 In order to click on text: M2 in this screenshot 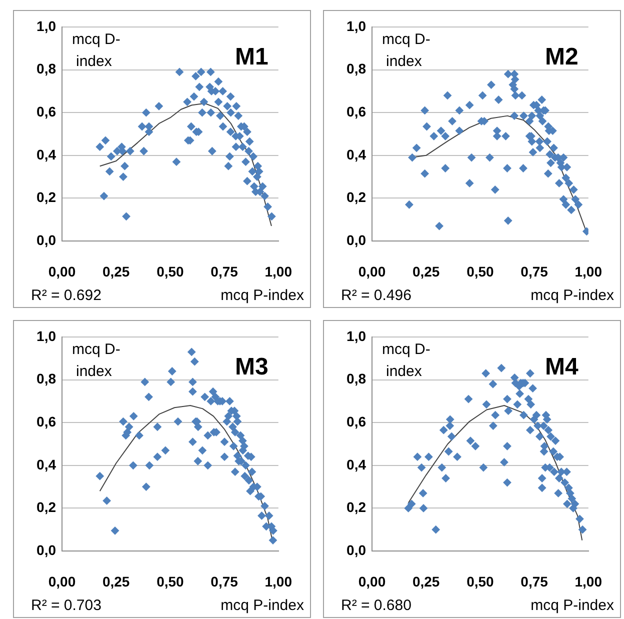, I will do `click(561, 57)`.